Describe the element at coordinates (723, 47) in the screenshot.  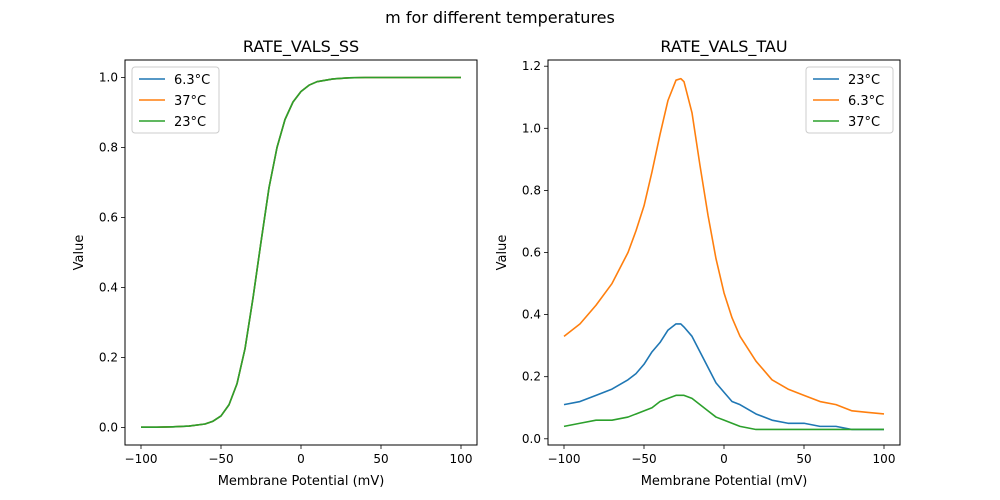
I see `subplot-title: RATE_VALS_TAU` at that location.